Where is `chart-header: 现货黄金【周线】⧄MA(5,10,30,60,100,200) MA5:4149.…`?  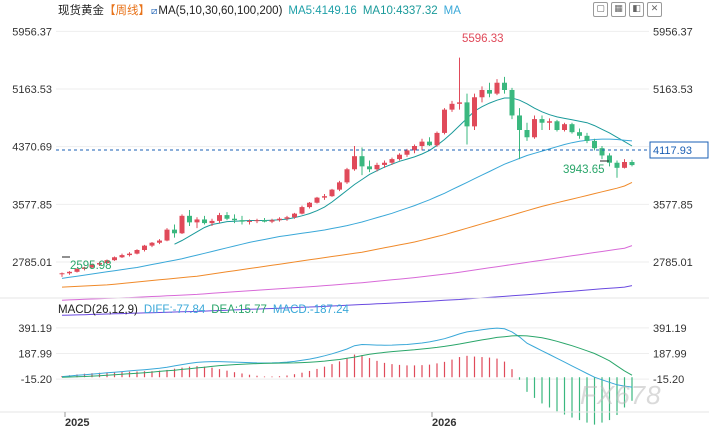 chart-header: 现货黄金【周线】⧄MA(5,10,30,60,100,200) MA5:4149.… is located at coordinates (259, 10).